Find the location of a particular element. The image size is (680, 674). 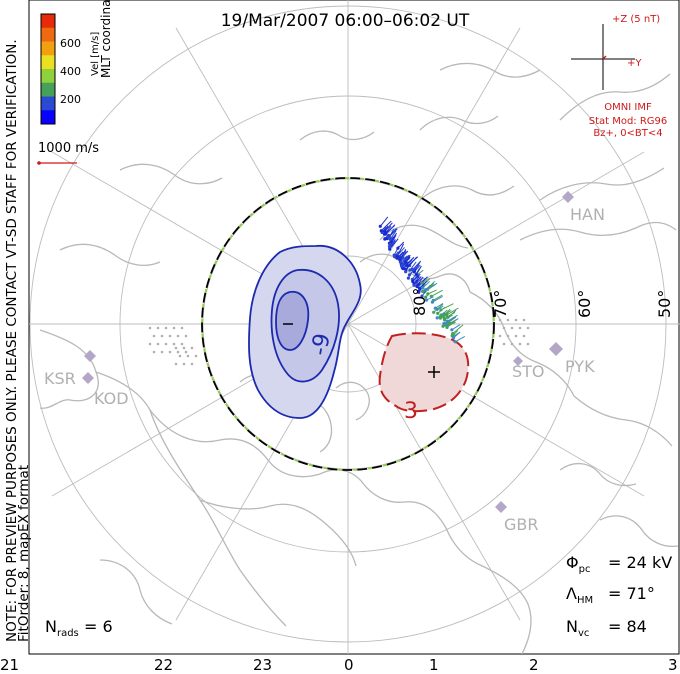

negative-cell-inner-contour is located at coordinates (292, 320).